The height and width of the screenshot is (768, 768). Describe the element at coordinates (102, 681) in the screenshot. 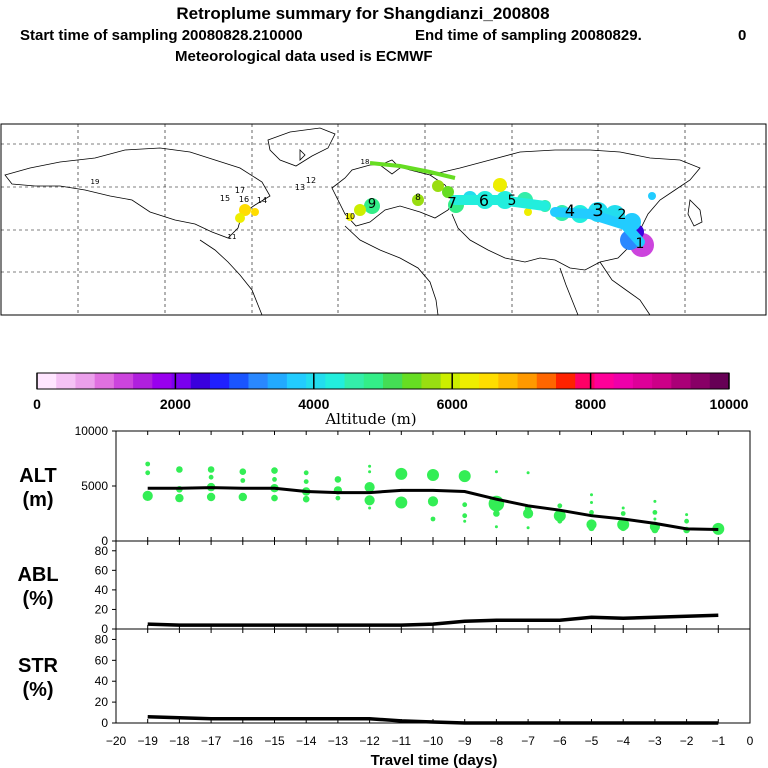

I see `y-tick-label: 40` at that location.